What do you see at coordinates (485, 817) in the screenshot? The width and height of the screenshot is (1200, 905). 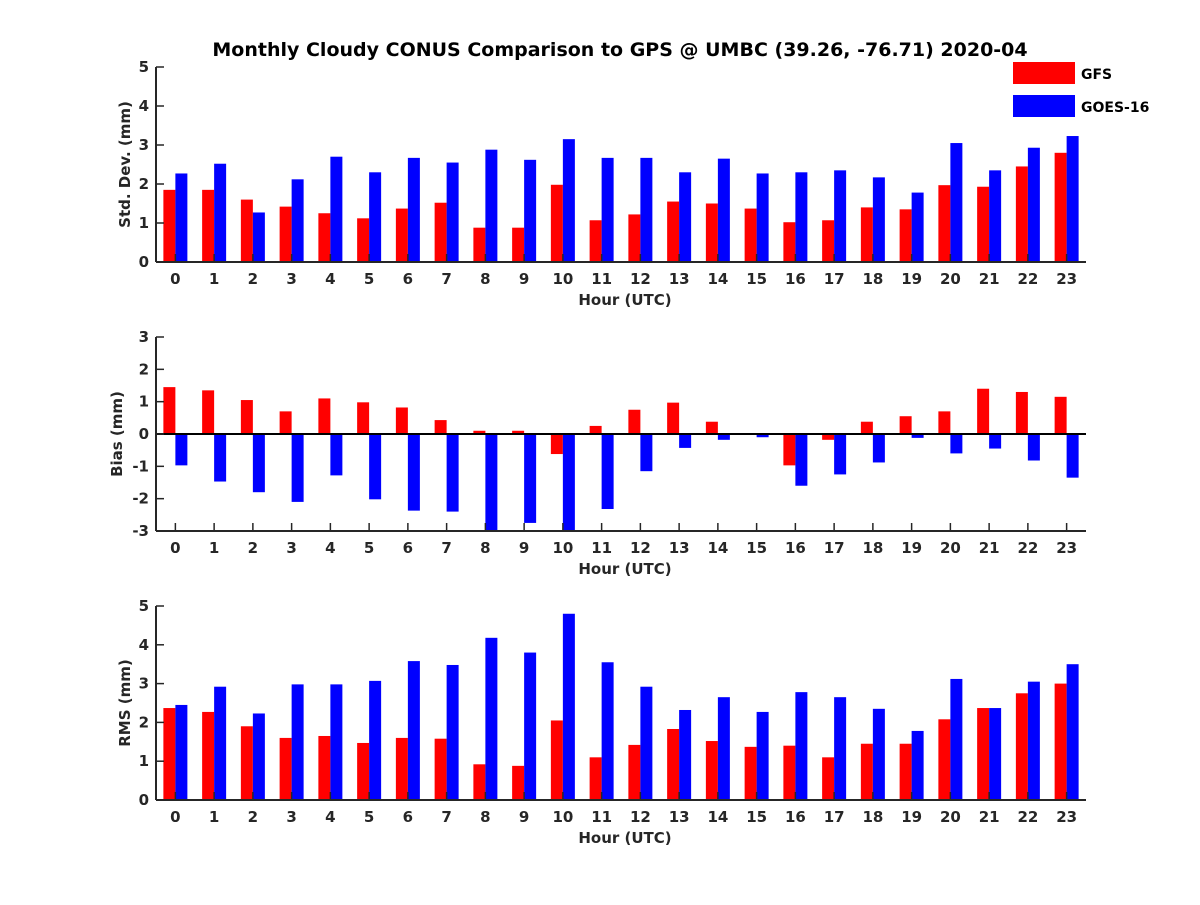 I see `x-tick-label: 8` at bounding box center [485, 817].